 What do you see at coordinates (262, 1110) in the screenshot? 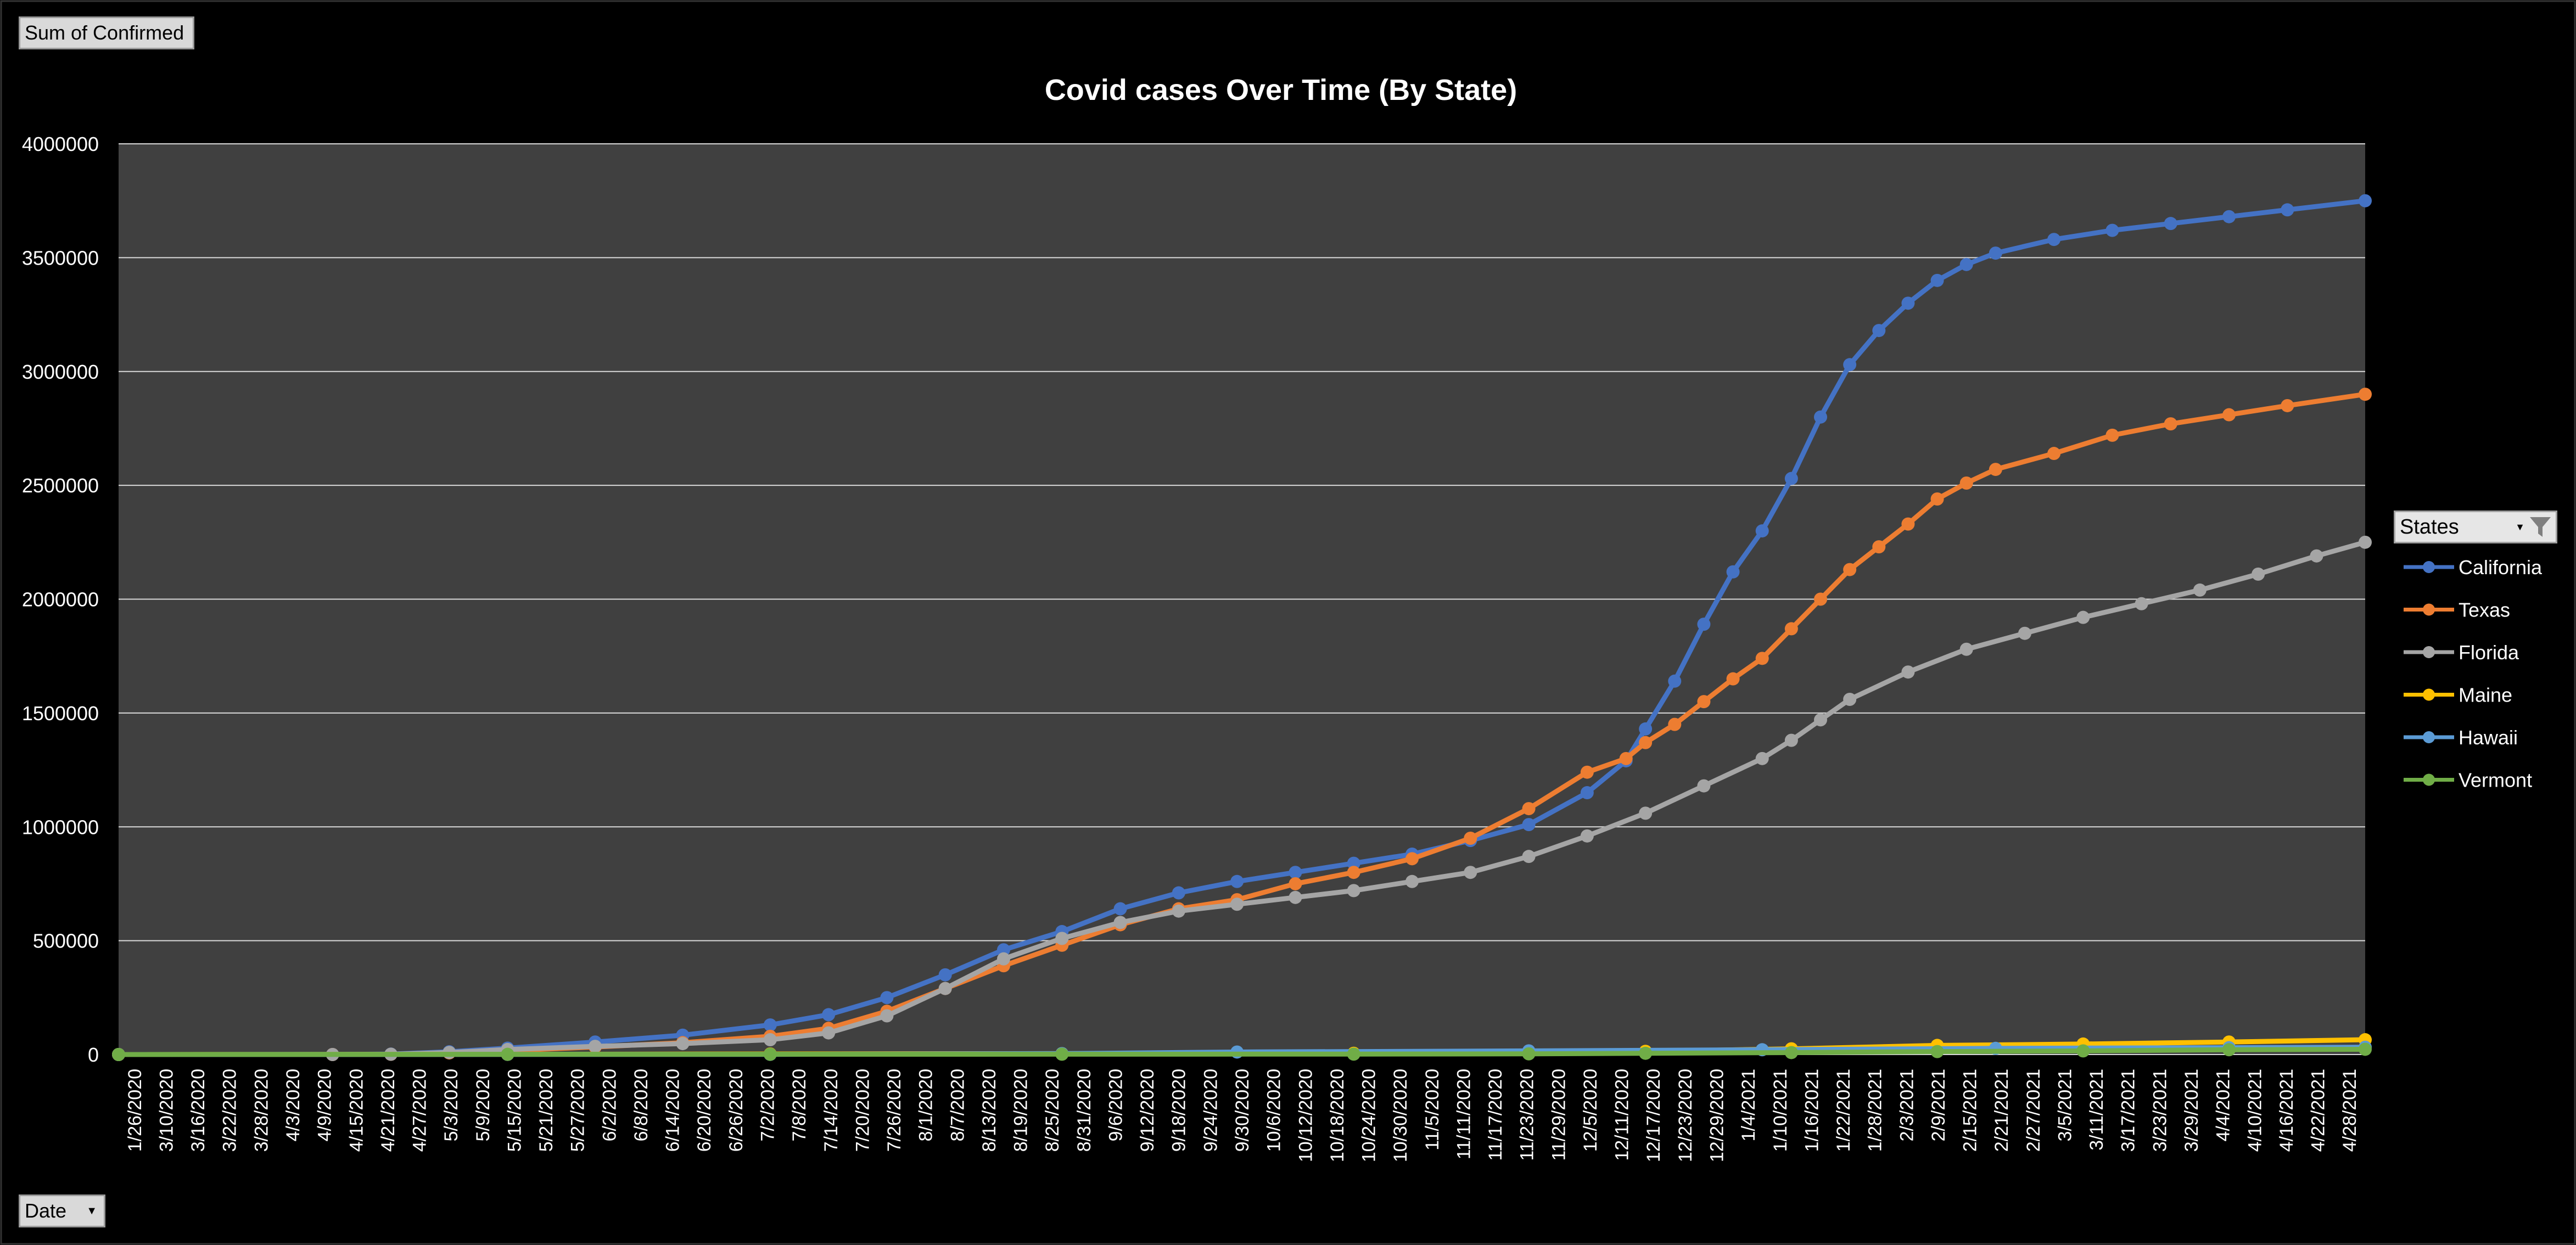
I see `x-tick-label: 3/28/2020` at bounding box center [262, 1110].